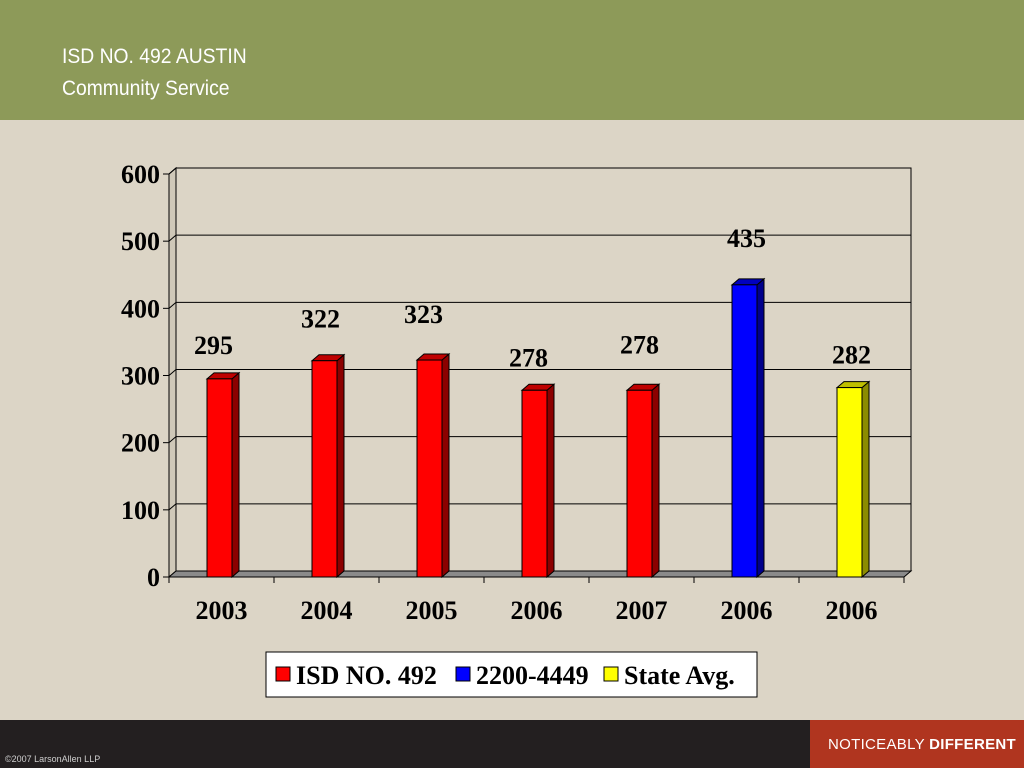 The height and width of the screenshot is (768, 1024). I want to click on tagline: NOTICEABLY DIFFERENT, so click(922, 744).